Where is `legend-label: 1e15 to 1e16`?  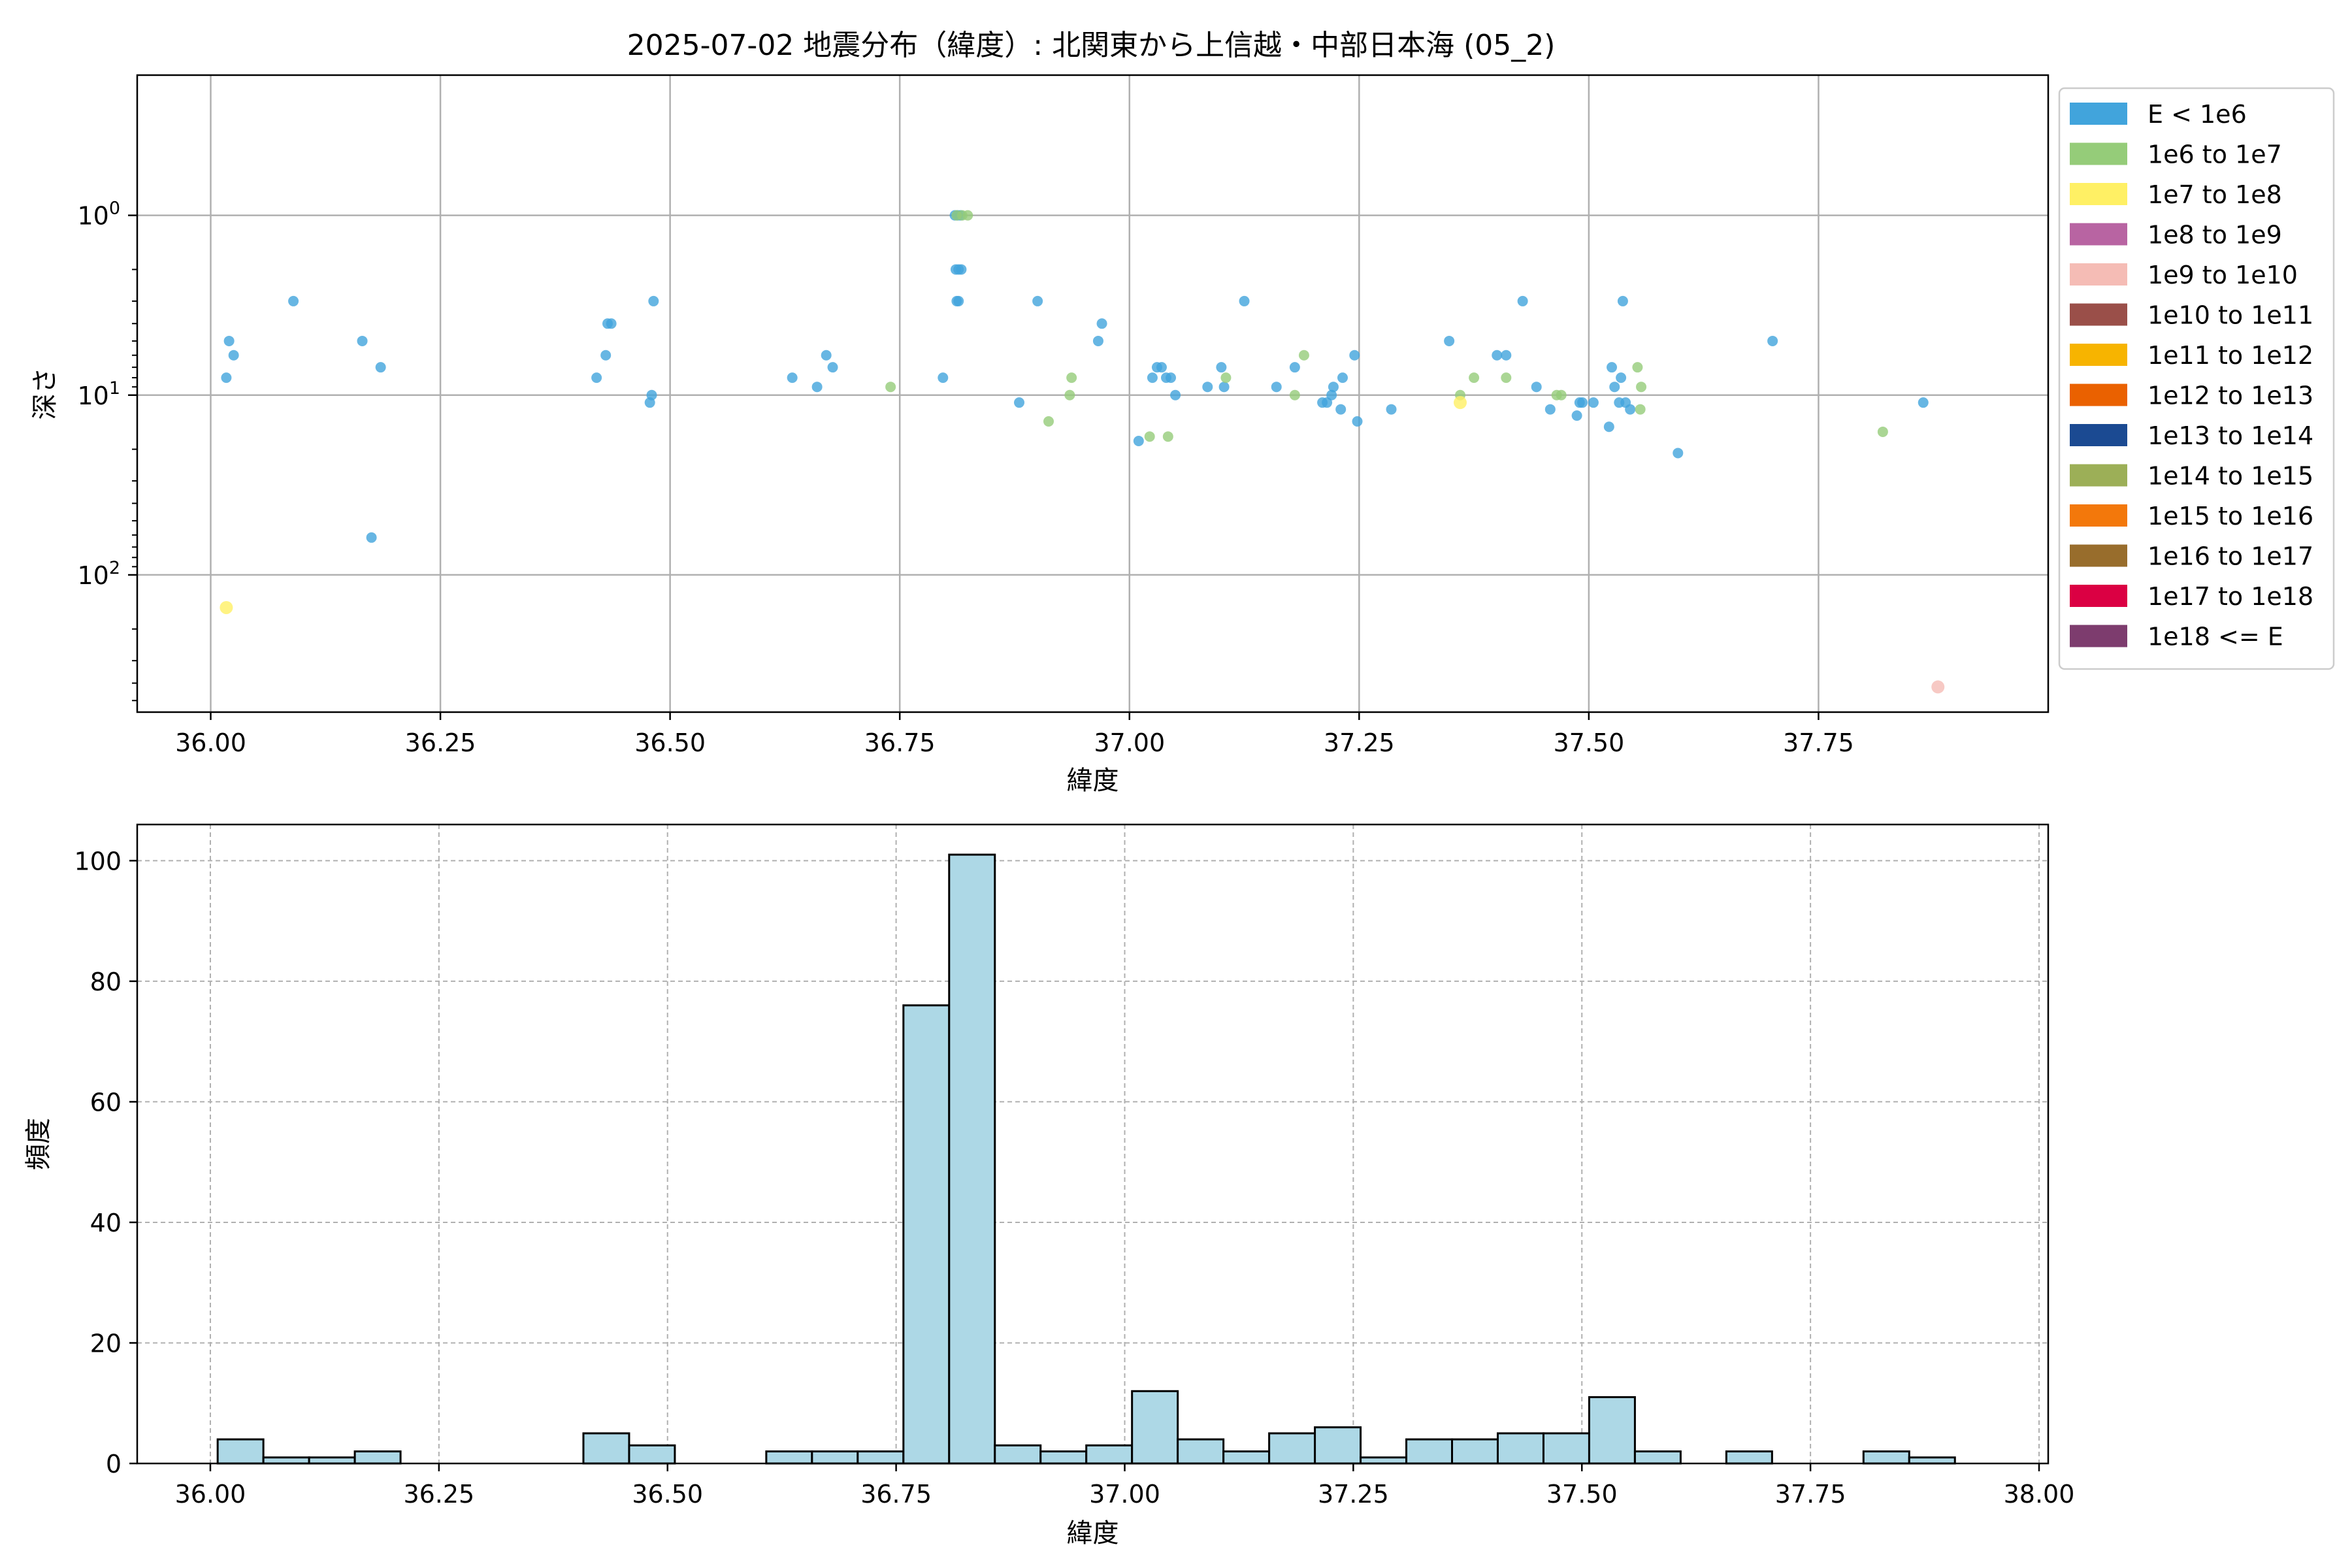 legend-label: 1e15 to 1e16 is located at coordinates (2230, 516).